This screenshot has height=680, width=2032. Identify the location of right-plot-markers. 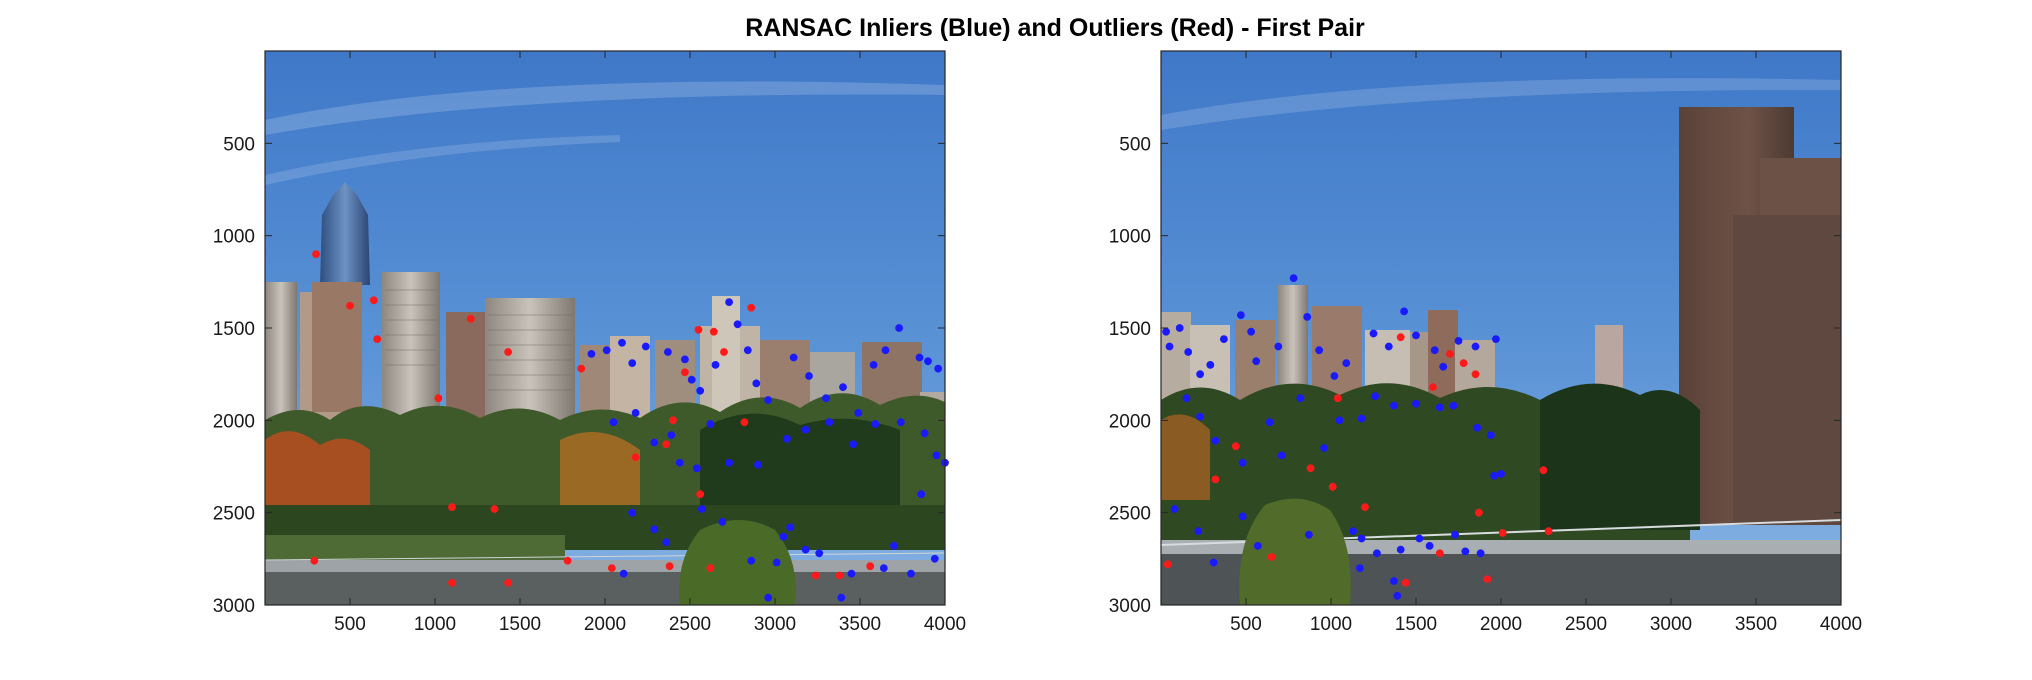
(1357, 437).